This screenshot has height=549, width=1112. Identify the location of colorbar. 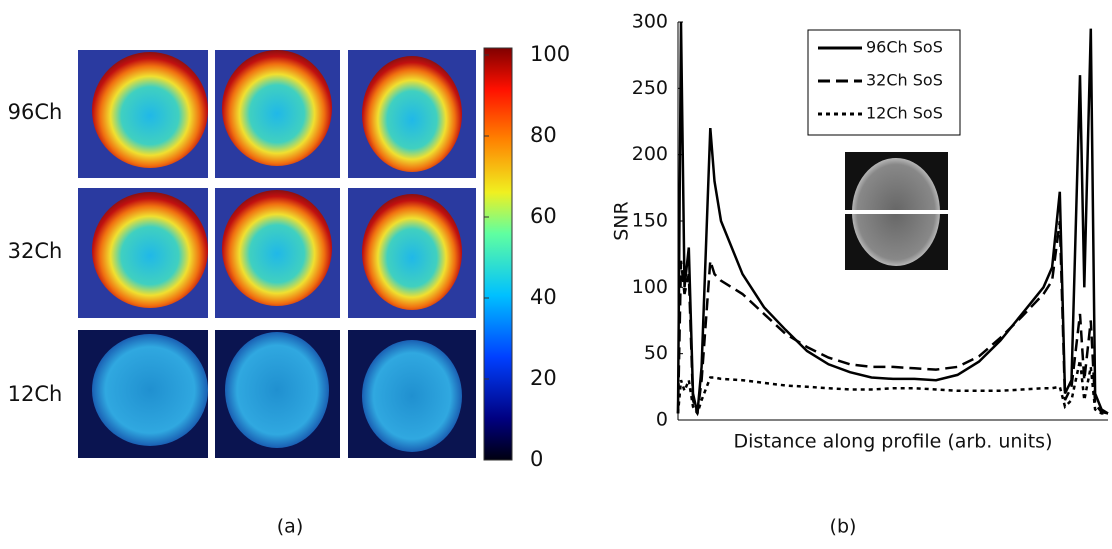
(498, 254).